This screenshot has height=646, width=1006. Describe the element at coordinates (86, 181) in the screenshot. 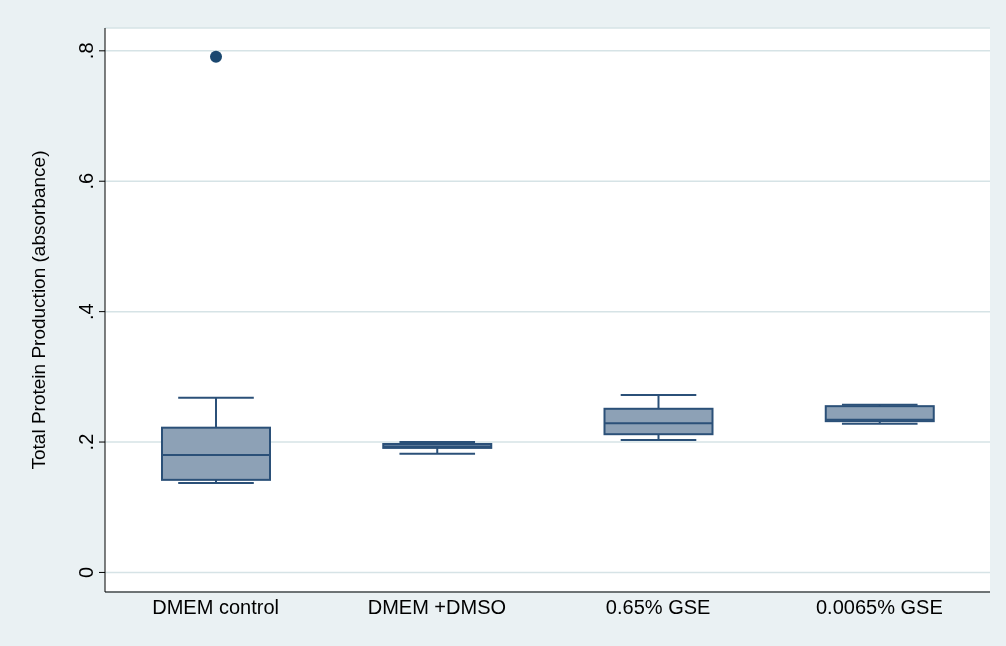

I see `y-tick-label: .6` at that location.